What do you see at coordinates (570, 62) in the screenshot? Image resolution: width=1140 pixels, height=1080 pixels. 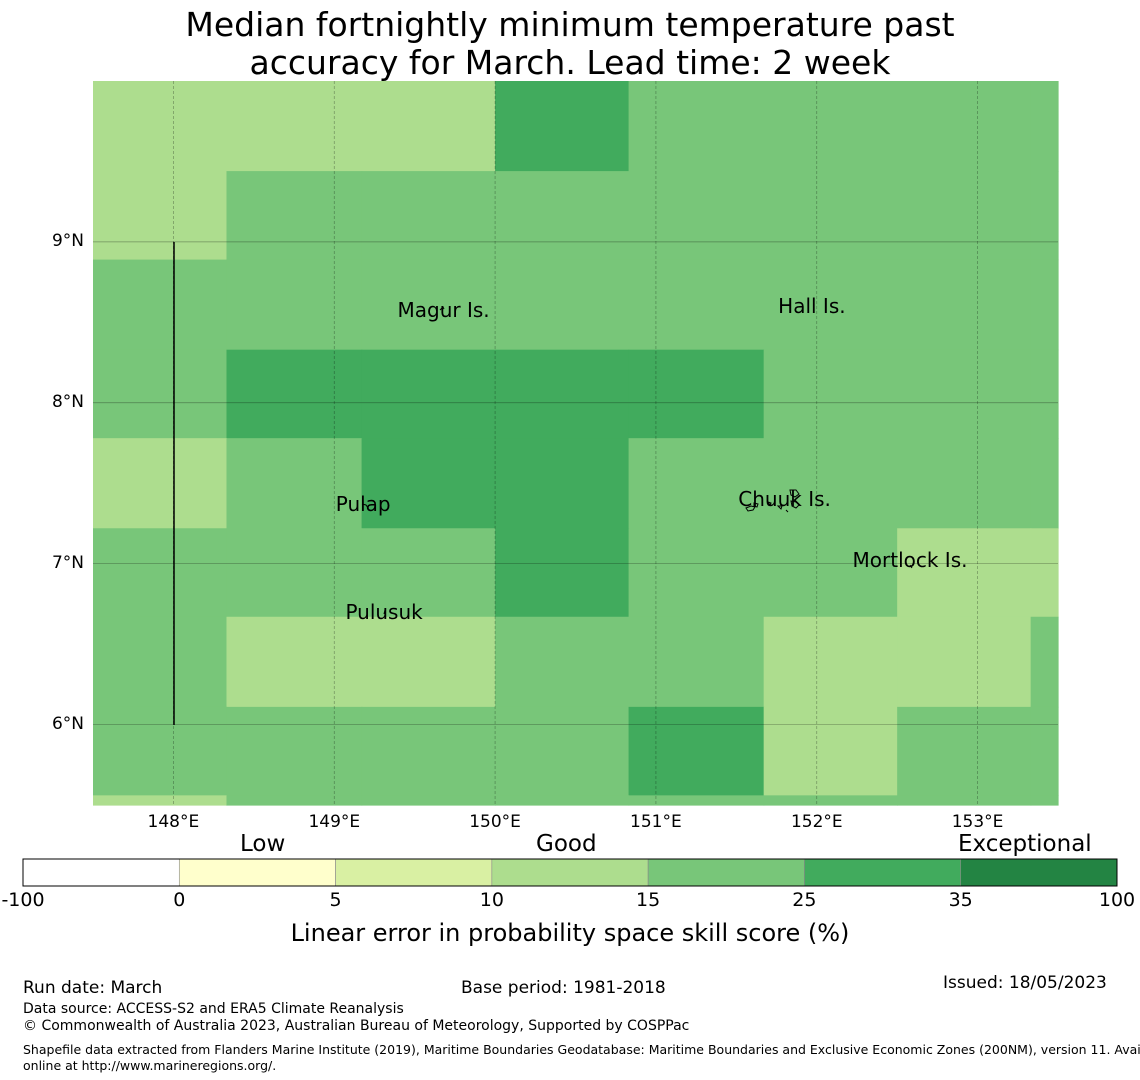 I see `title-line-2: accuracy for March. Lead time: 2 week` at bounding box center [570, 62].